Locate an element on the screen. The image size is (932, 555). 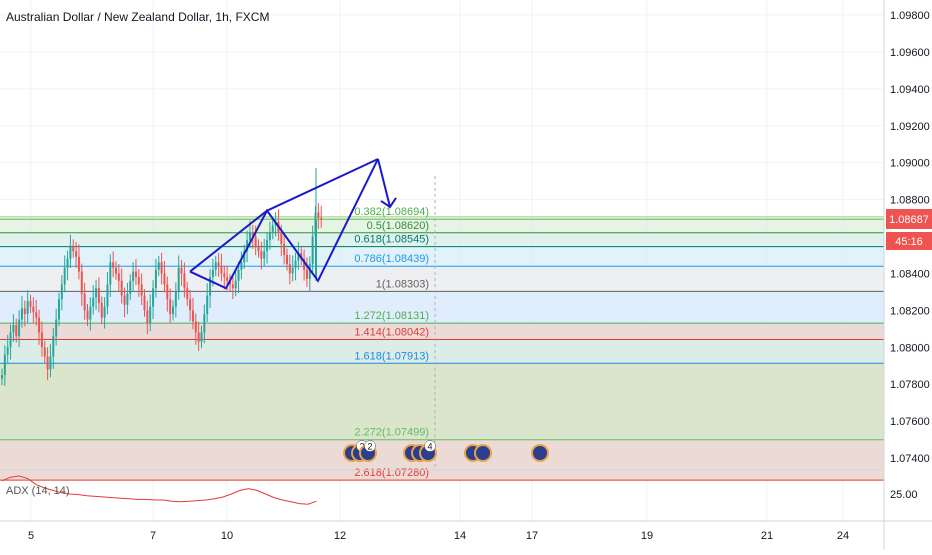
time-axis: 5 7 10 12 14 17 19 21 24 is located at coordinates (438, 536).